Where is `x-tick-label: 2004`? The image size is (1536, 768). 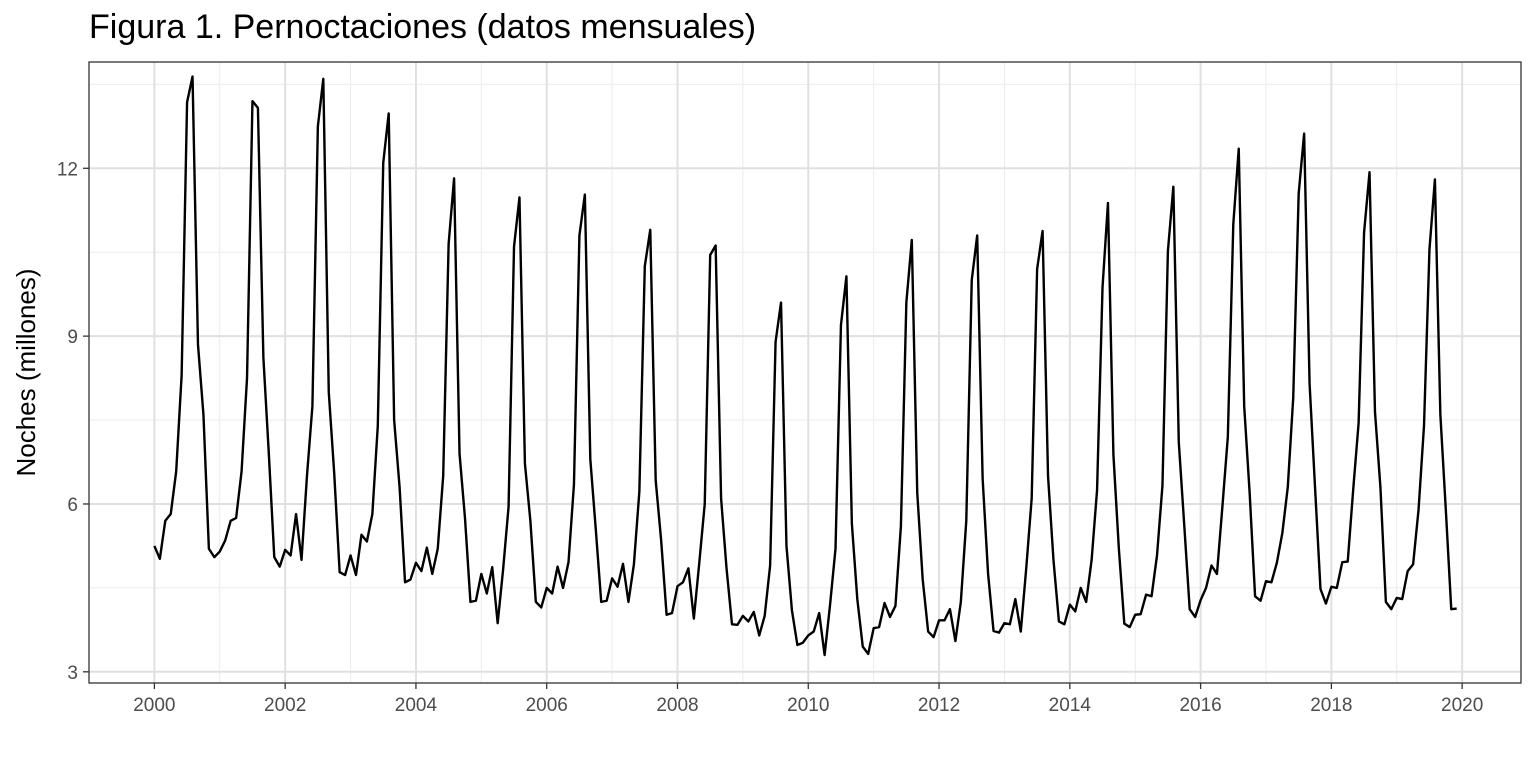 x-tick-label: 2004 is located at coordinates (416, 705).